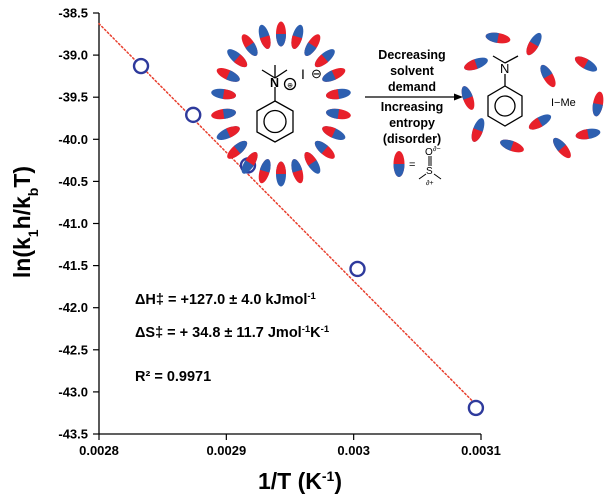 The width and height of the screenshot is (609, 500). Describe the element at coordinates (353, 450) in the screenshot. I see `x-tick-label: 0.003` at that location.